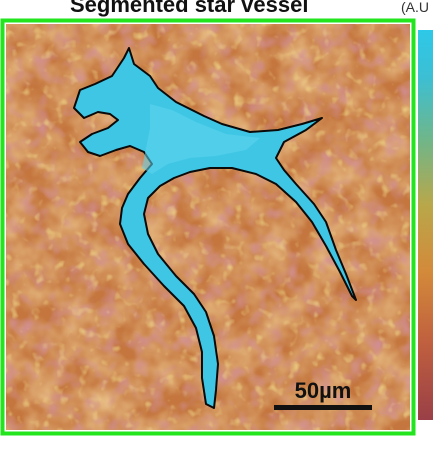 The image size is (433, 453). Describe the element at coordinates (201, 139) in the screenshot. I see `vessel-core-highlight` at that location.